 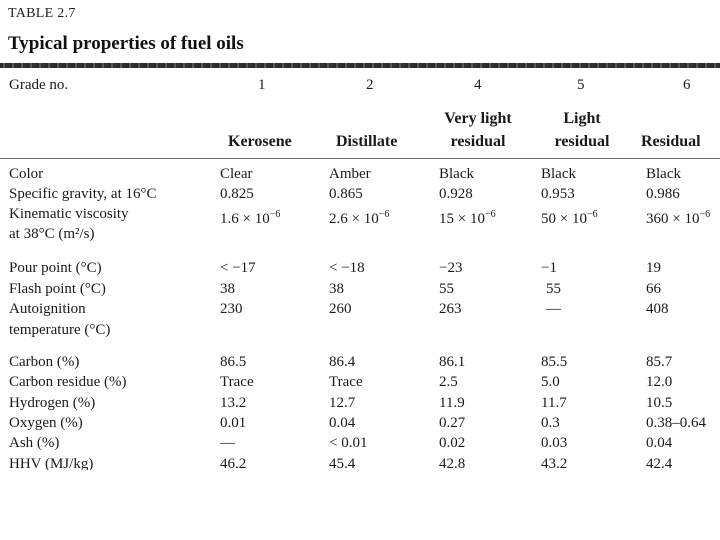 What do you see at coordinates (554, 463) in the screenshot?
I see `cell-hhv-5: 43.2` at bounding box center [554, 463].